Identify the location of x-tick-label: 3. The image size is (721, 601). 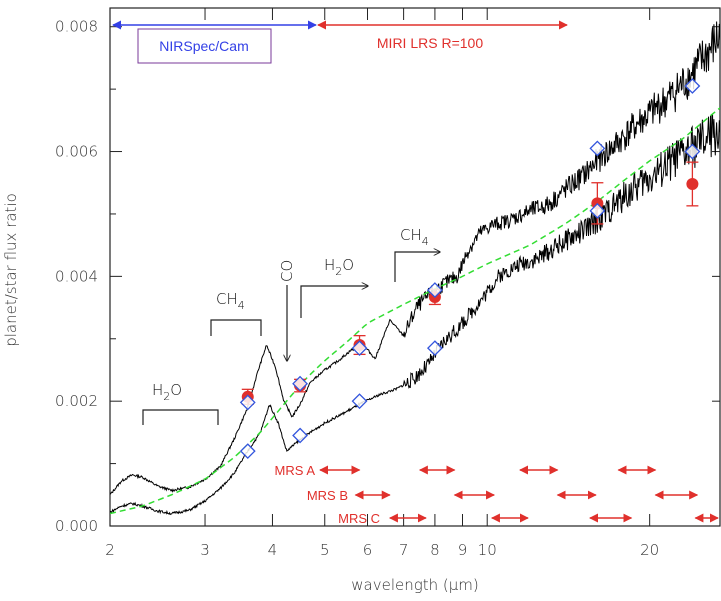
(205, 550).